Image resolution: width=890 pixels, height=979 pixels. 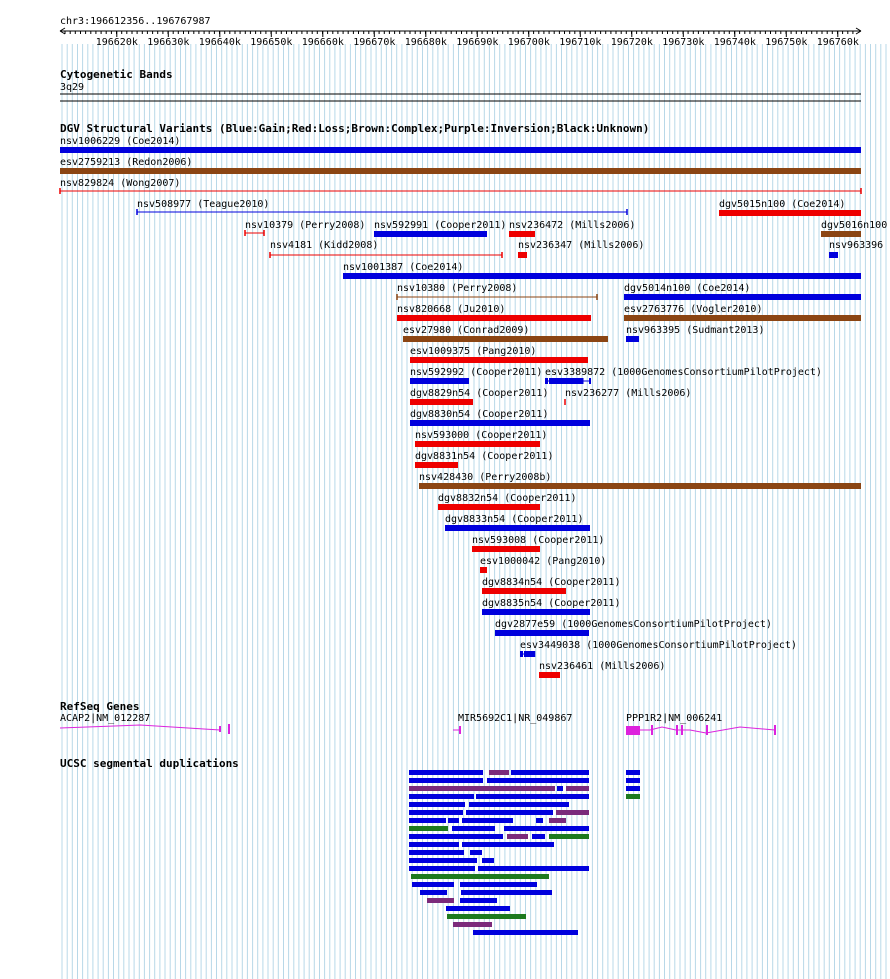 What do you see at coordinates (695, 333) in the screenshot?
I see `dgv-feature: nsv963395 (Sudmant2013)` at bounding box center [695, 333].